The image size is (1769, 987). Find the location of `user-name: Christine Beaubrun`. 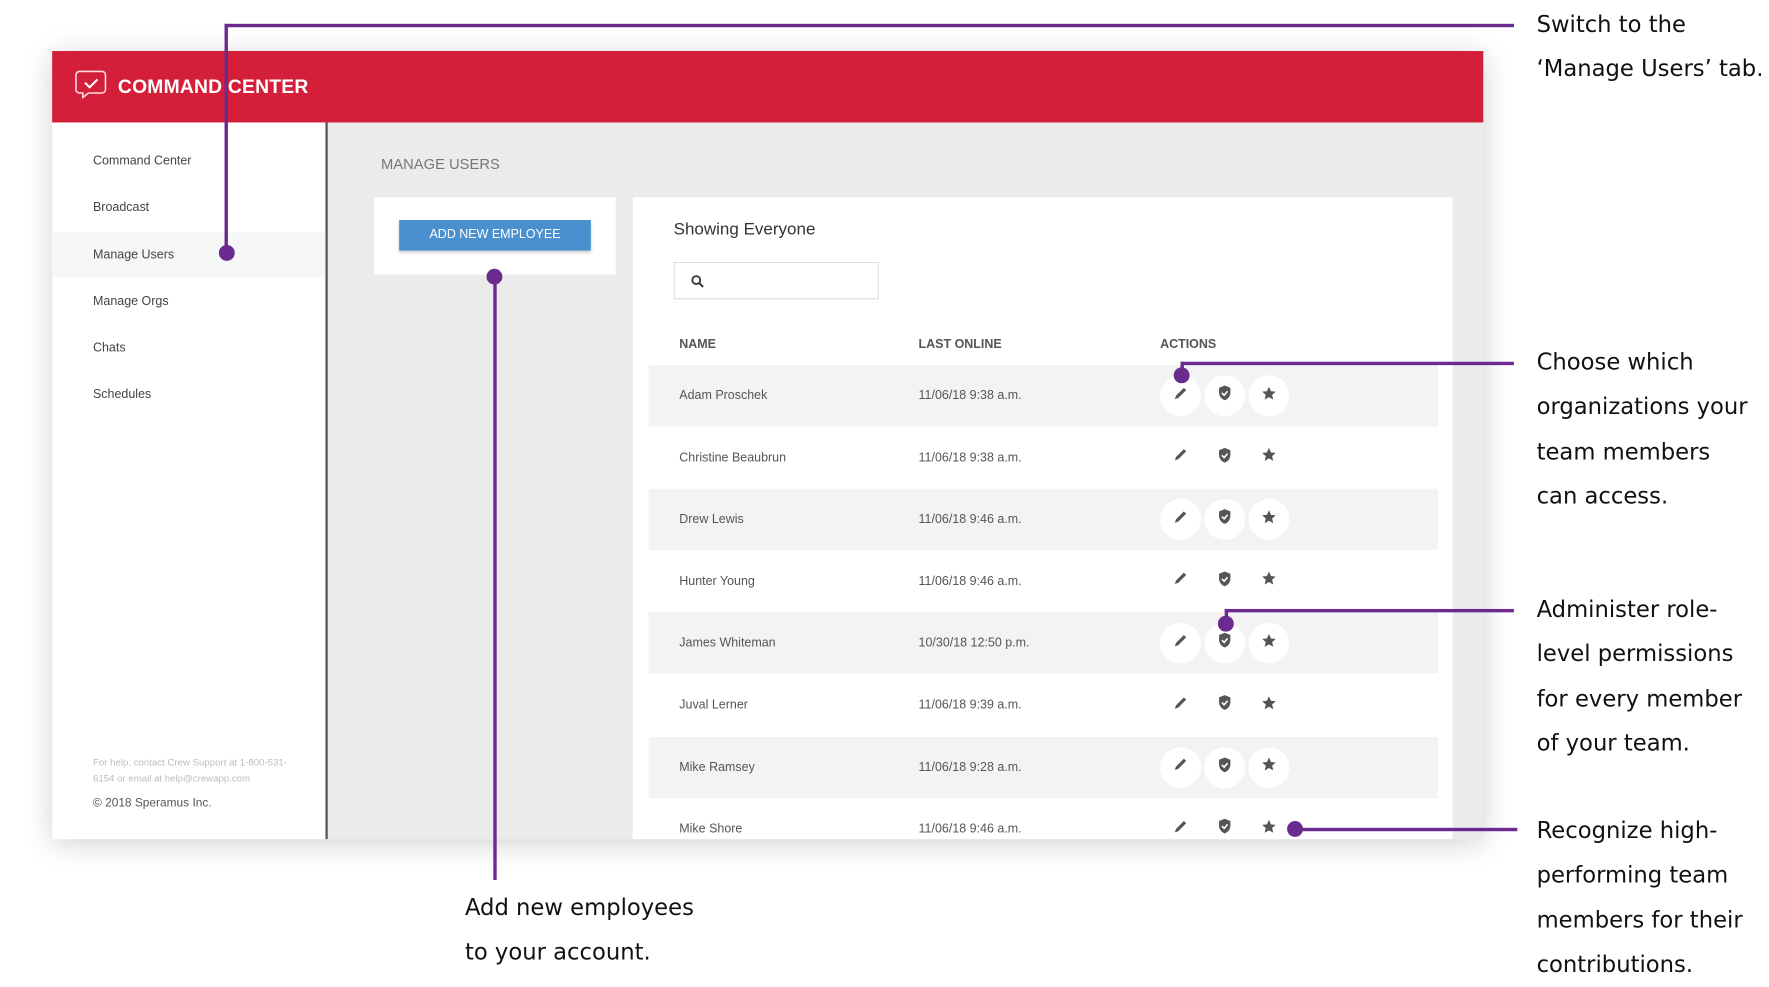

user-name: Christine Beaubrun is located at coordinates (733, 457).